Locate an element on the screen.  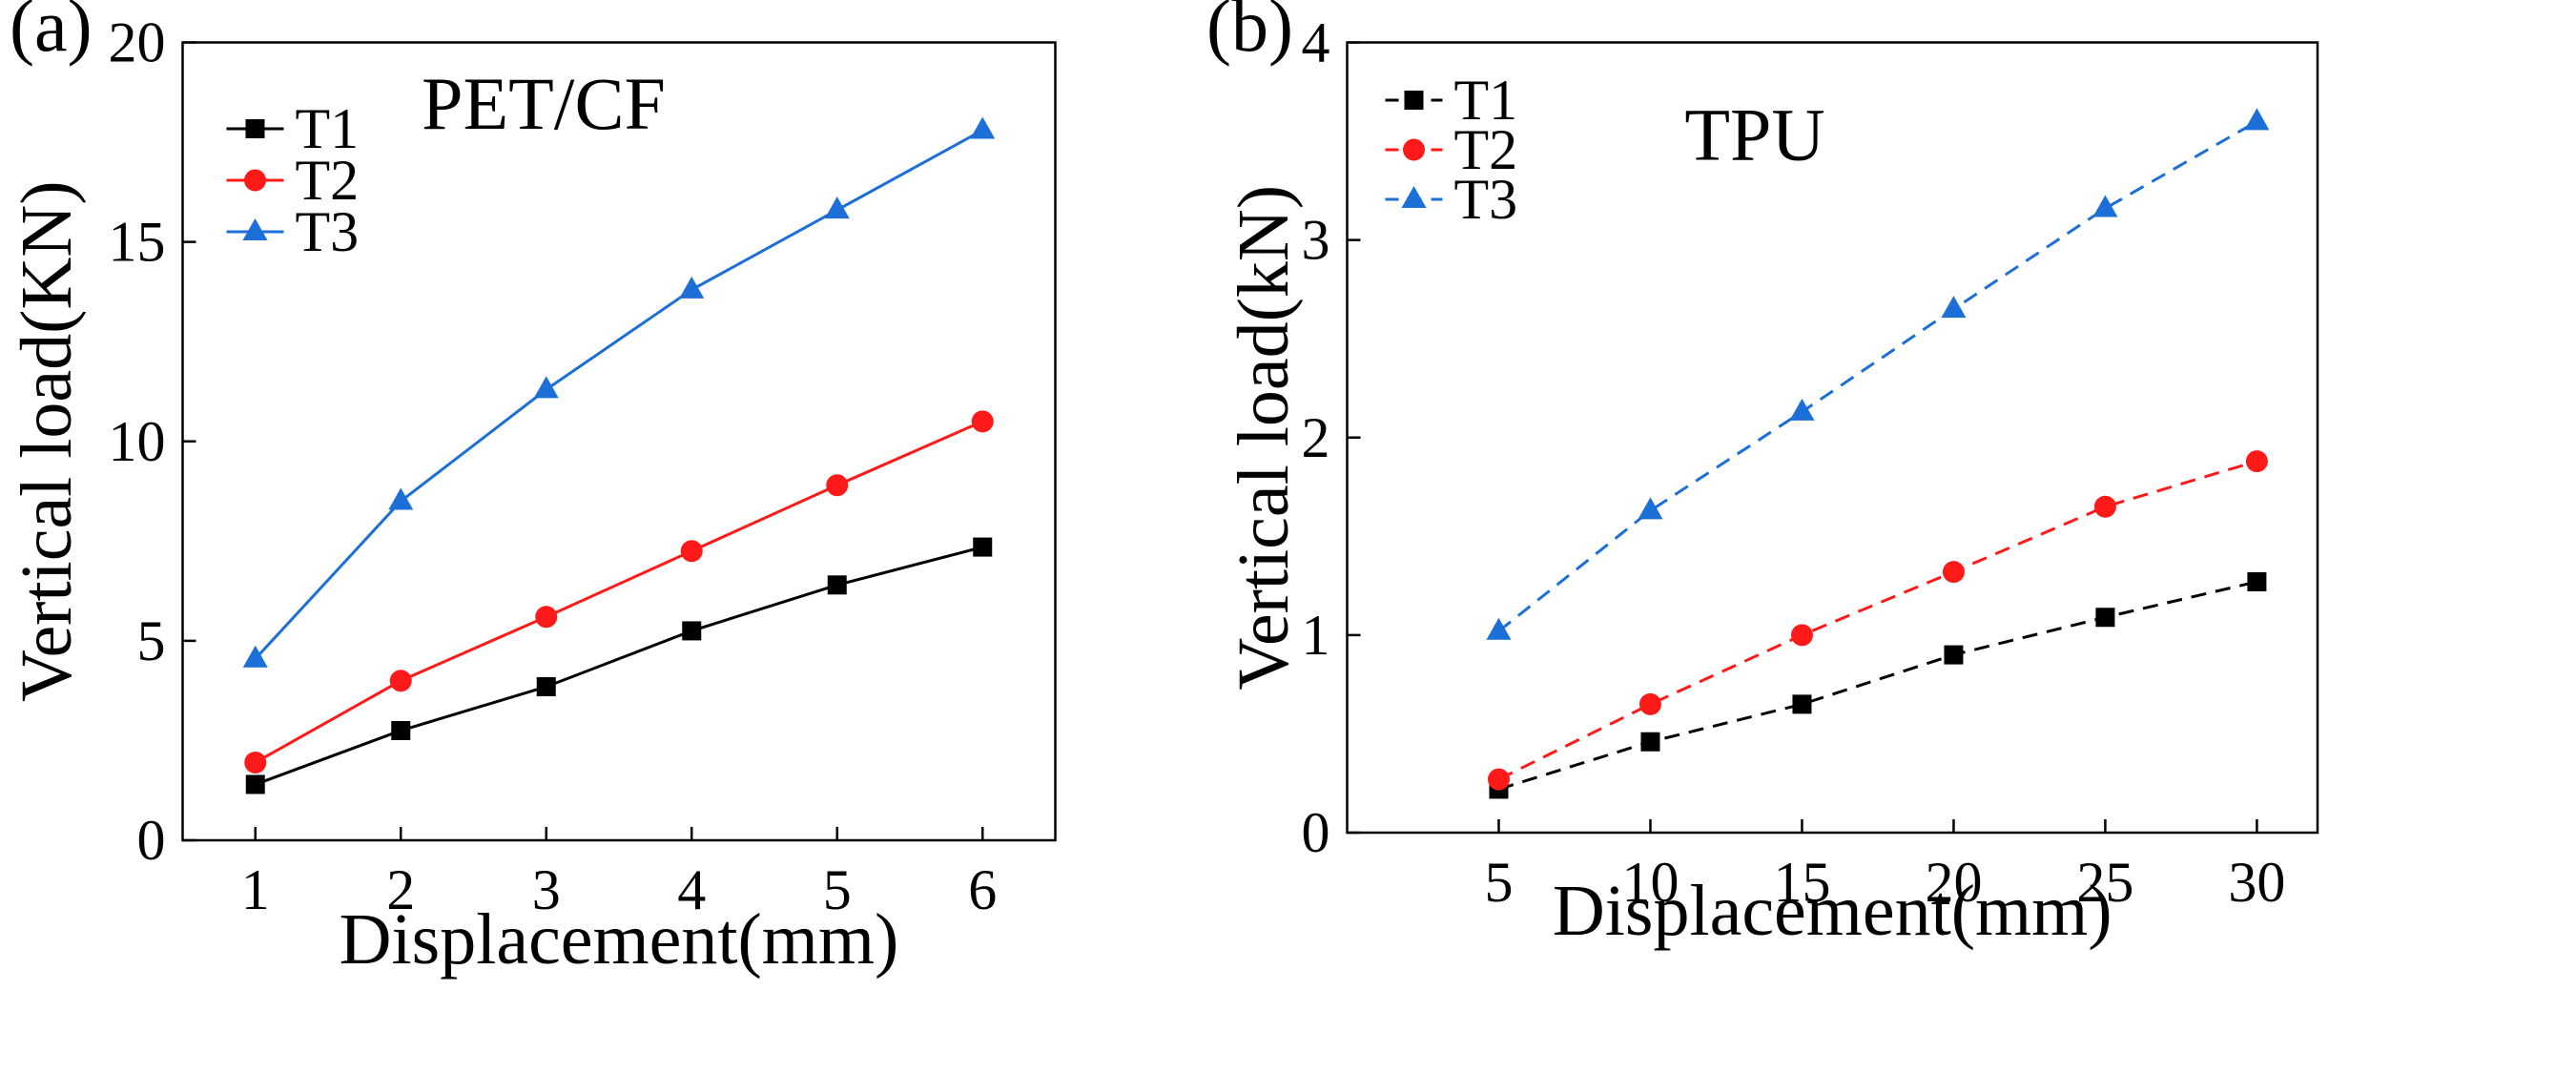
material-annotation: TPU is located at coordinates (1754, 134).